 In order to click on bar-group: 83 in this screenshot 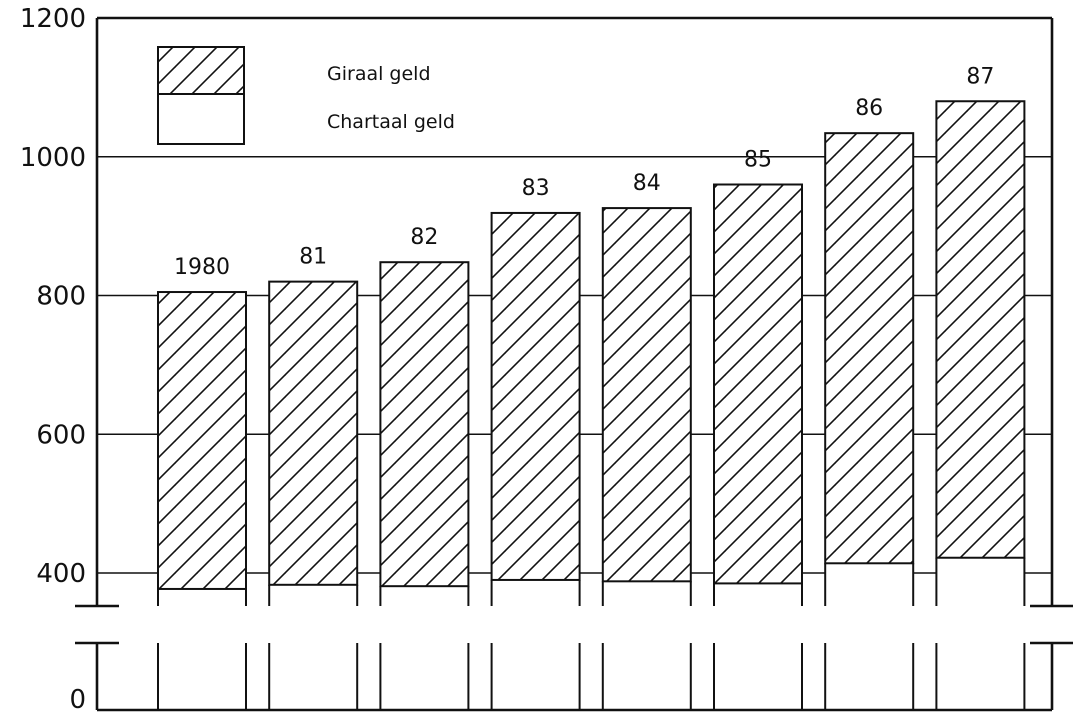, I will do `click(535, 443)`.